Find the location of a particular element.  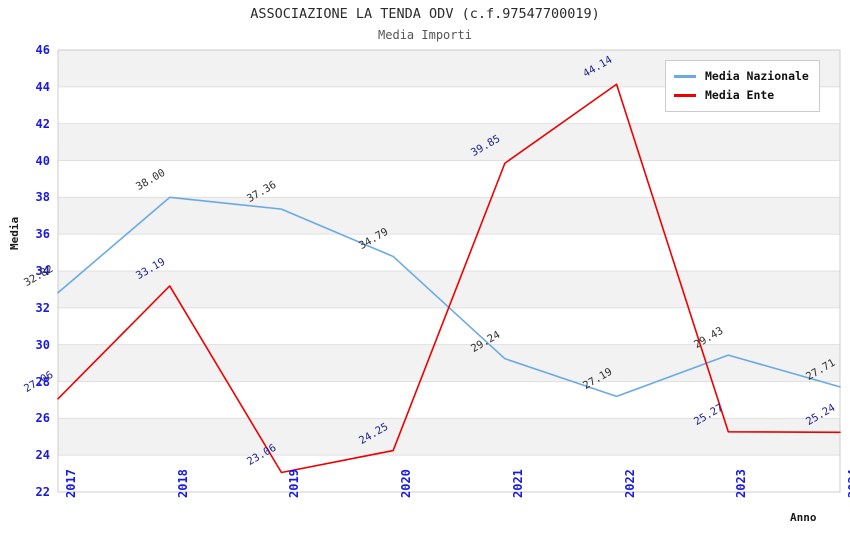

legend-item: Media Ente is located at coordinates (741, 95).